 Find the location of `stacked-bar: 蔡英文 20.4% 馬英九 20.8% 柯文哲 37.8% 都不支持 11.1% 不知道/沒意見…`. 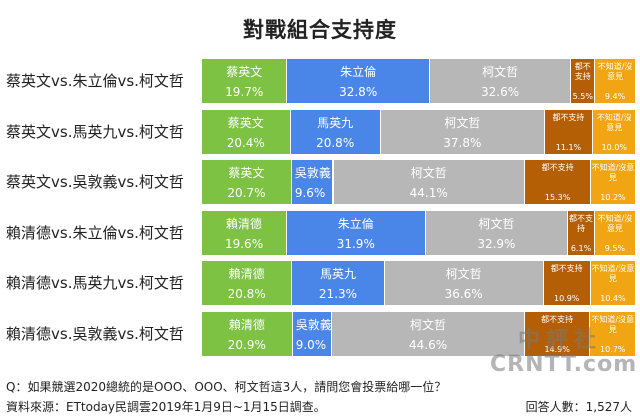

stacked-bar: 蔡英文 20.4% 馬英九 20.8% 柯文哲 37.8% 都不支持 11.1% 不知道/沒意見… is located at coordinates (419, 131).